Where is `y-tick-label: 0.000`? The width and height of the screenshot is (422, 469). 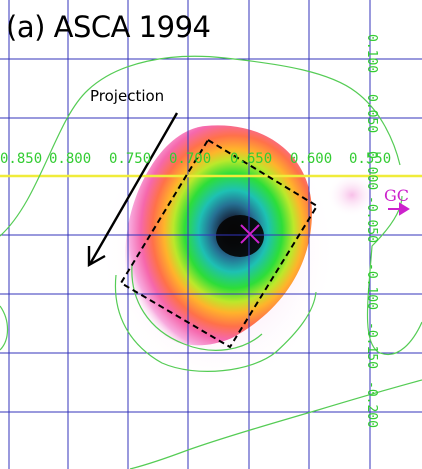 y-tick-label: 0.000 is located at coordinates (371, 171).